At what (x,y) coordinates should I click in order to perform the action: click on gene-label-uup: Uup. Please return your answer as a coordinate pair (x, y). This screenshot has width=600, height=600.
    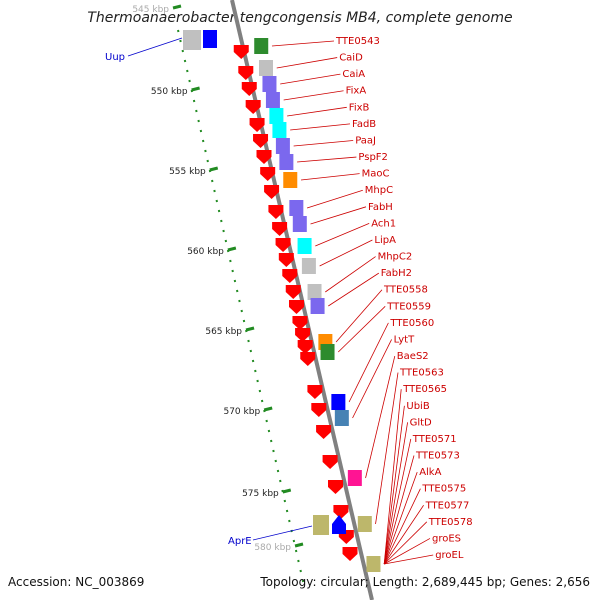
    Looking at the image, I should click on (115, 57).